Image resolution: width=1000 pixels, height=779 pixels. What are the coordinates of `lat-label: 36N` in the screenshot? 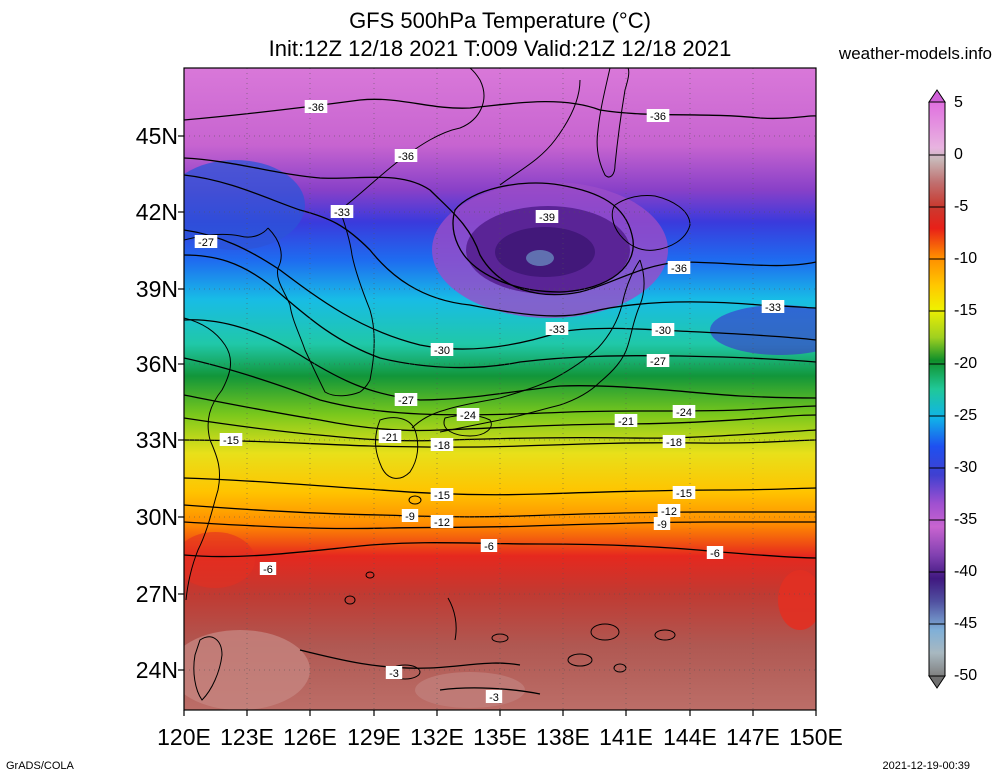 It's located at (156, 364).